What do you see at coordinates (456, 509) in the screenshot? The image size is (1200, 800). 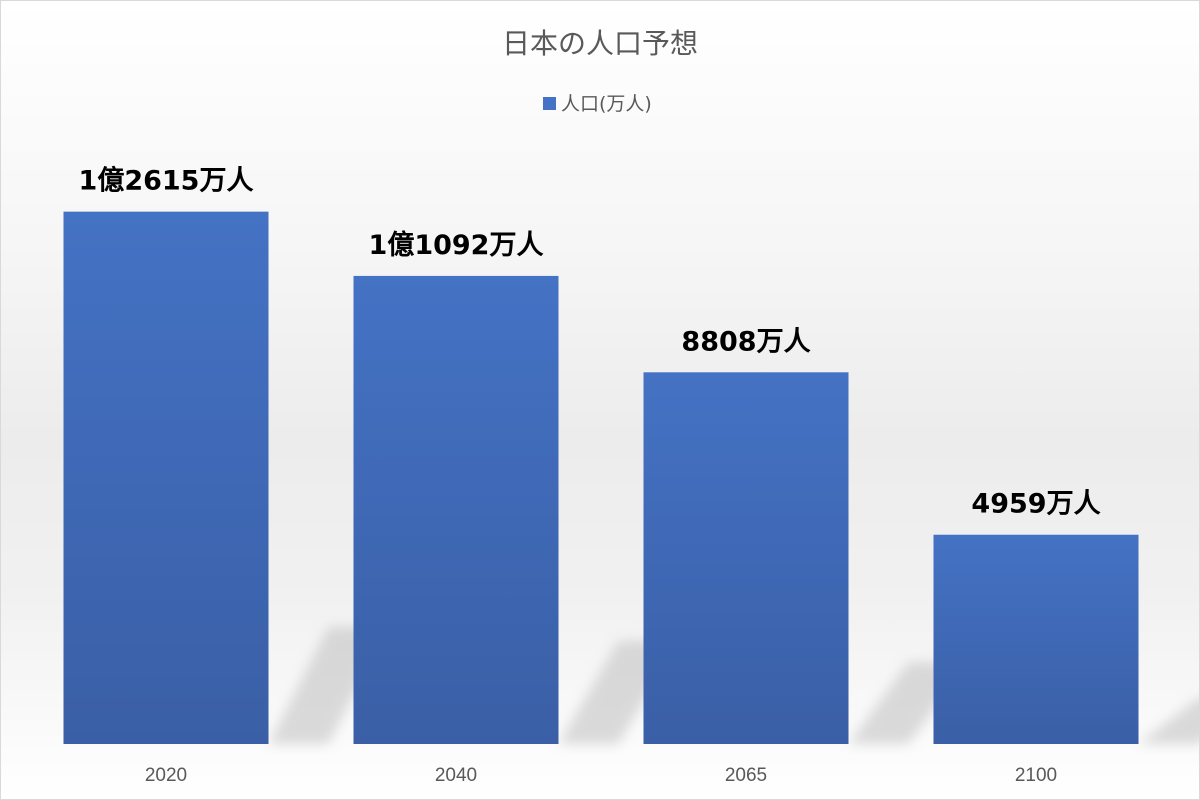 I see `bar-2040` at bounding box center [456, 509].